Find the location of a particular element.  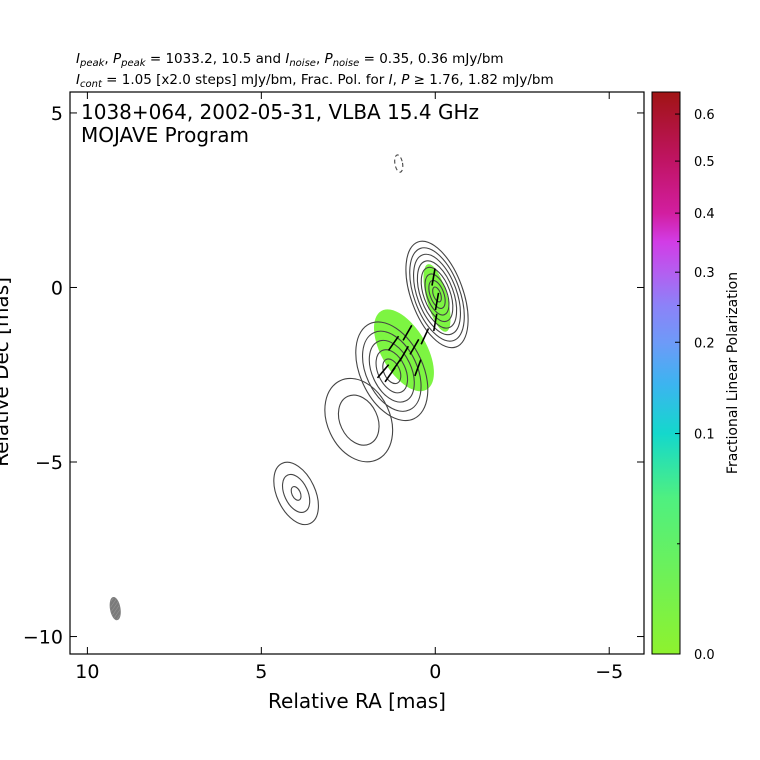

restoring-beam is located at coordinates (115, 609).